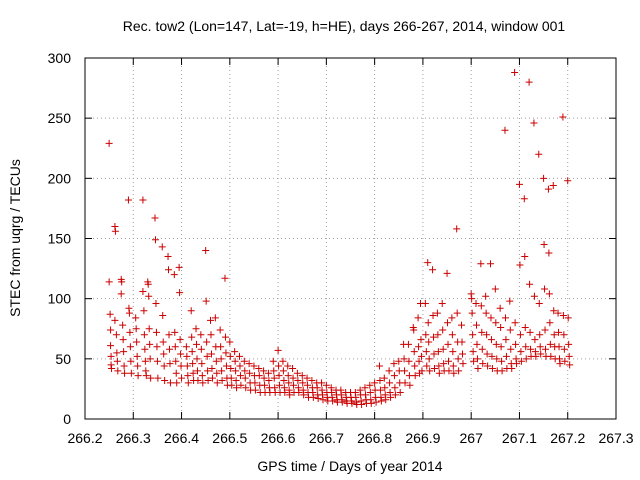  I want to click on x-tick-label: 266.2, so click(84, 438).